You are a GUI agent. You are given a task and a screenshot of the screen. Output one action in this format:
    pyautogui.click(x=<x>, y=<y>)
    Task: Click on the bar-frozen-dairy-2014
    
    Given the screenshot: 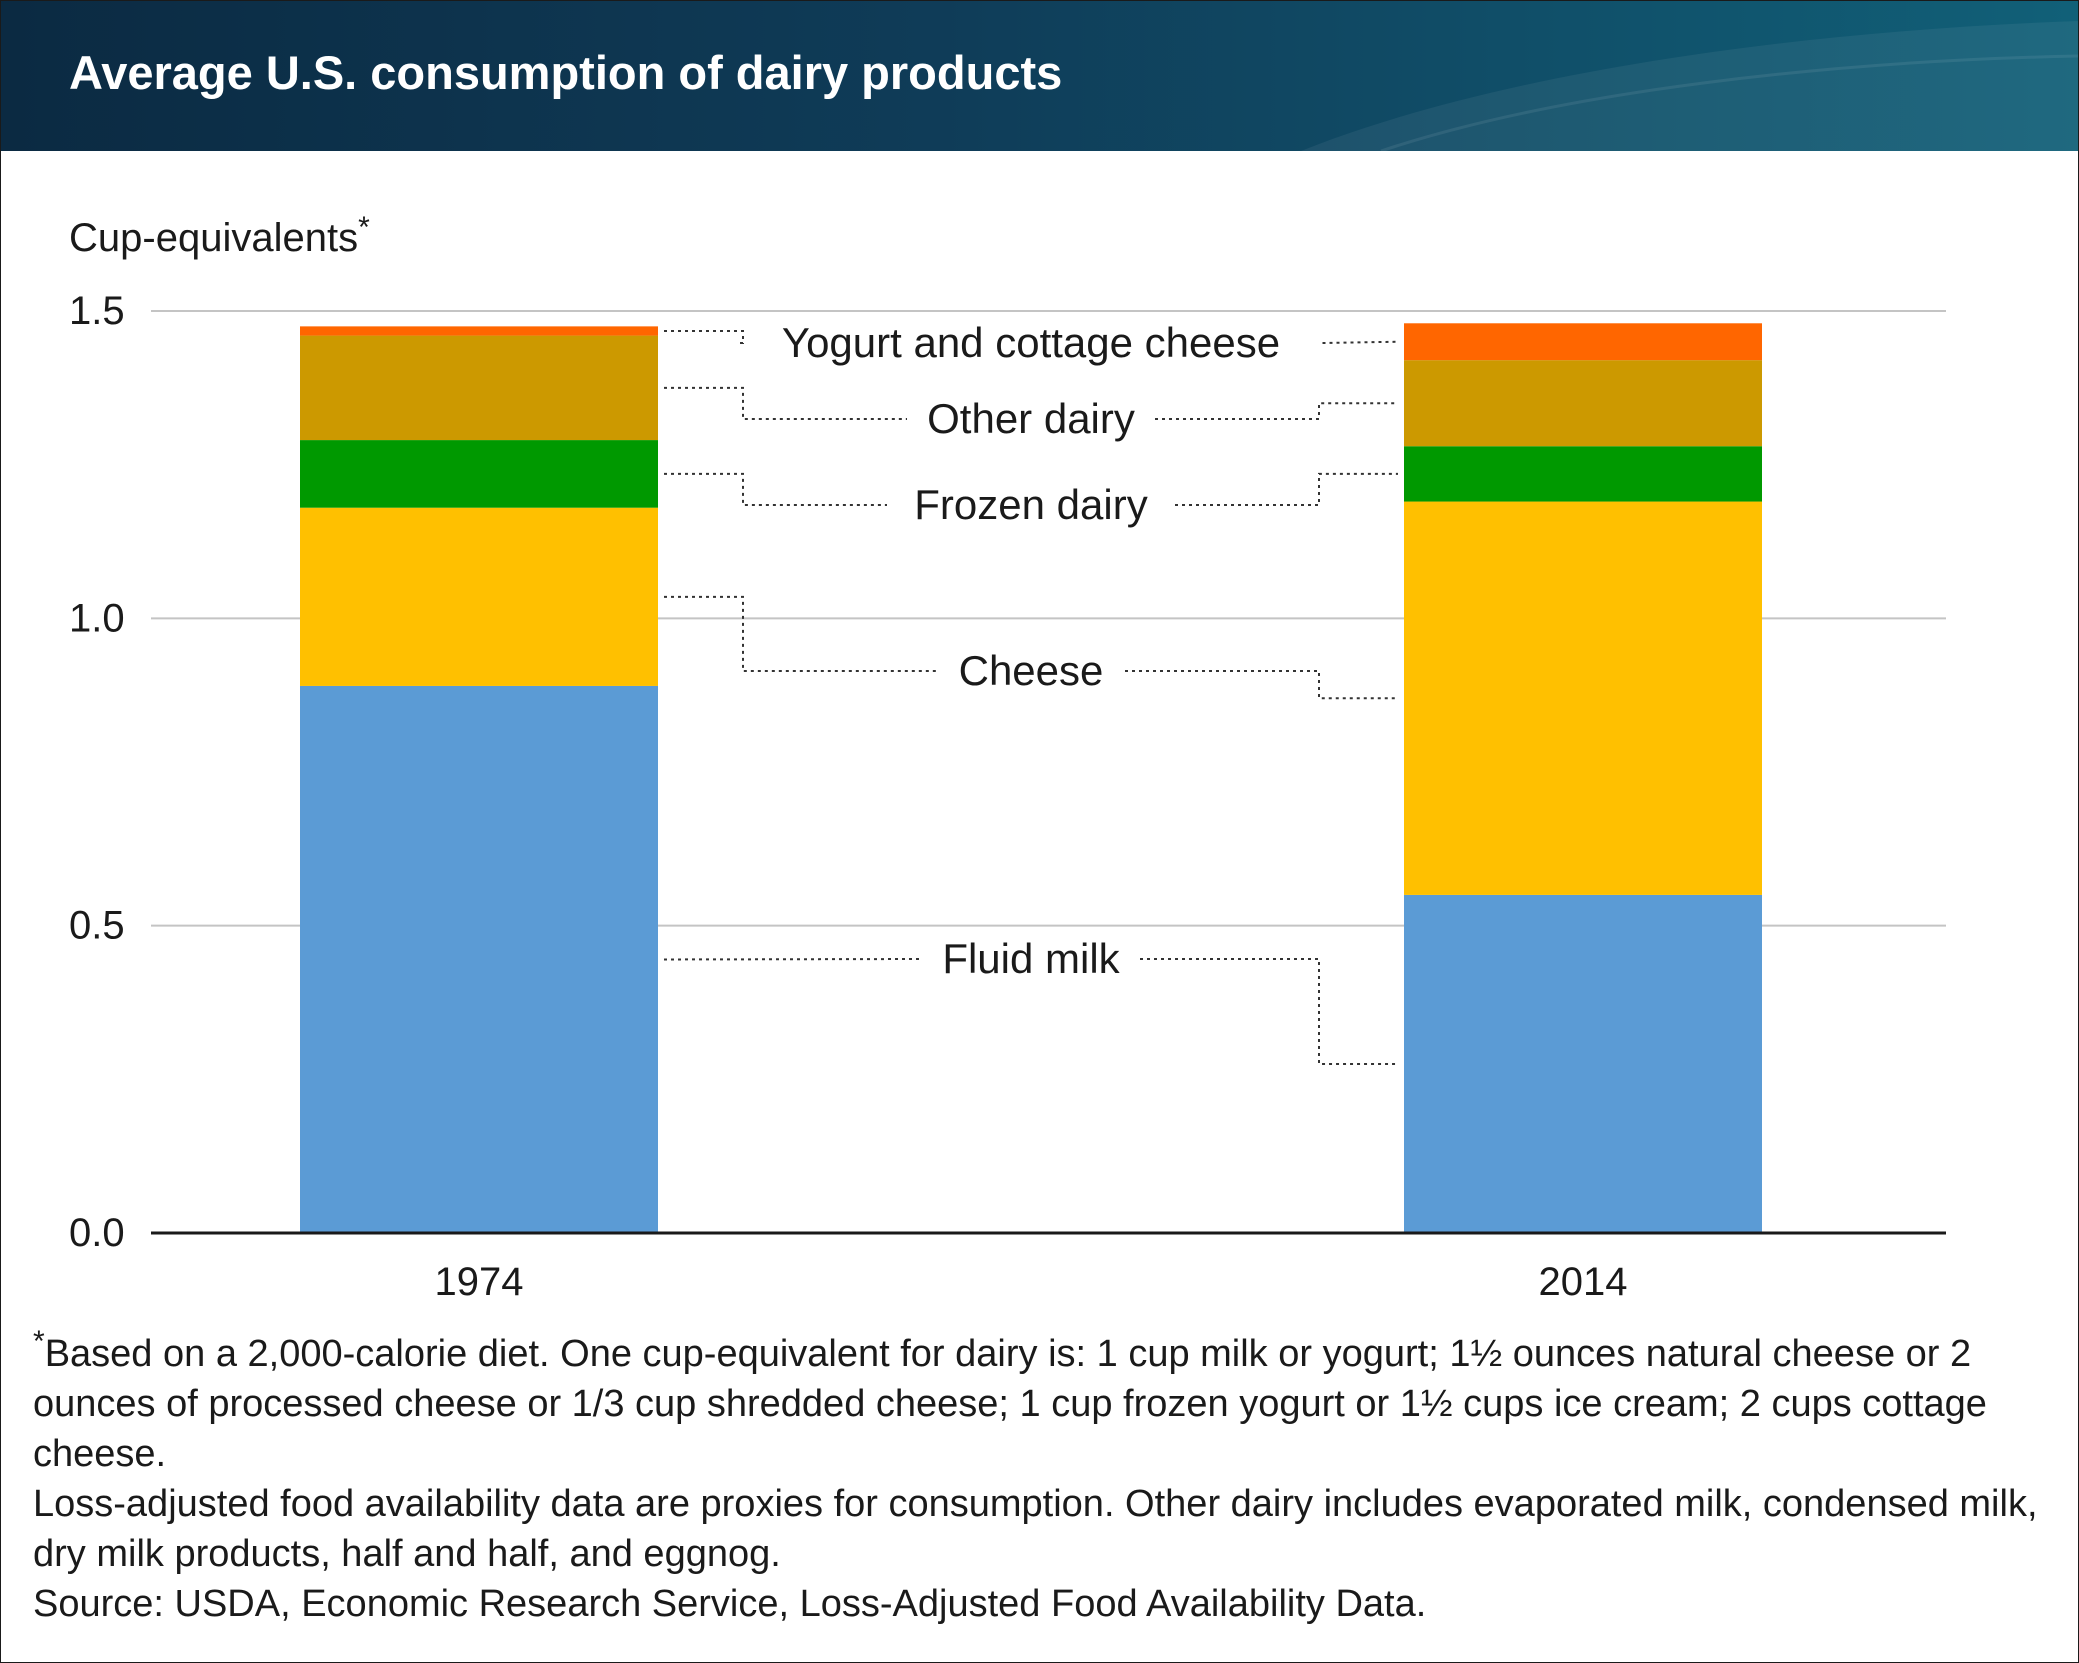 What is the action you would take?
    pyautogui.click(x=1583, y=474)
    